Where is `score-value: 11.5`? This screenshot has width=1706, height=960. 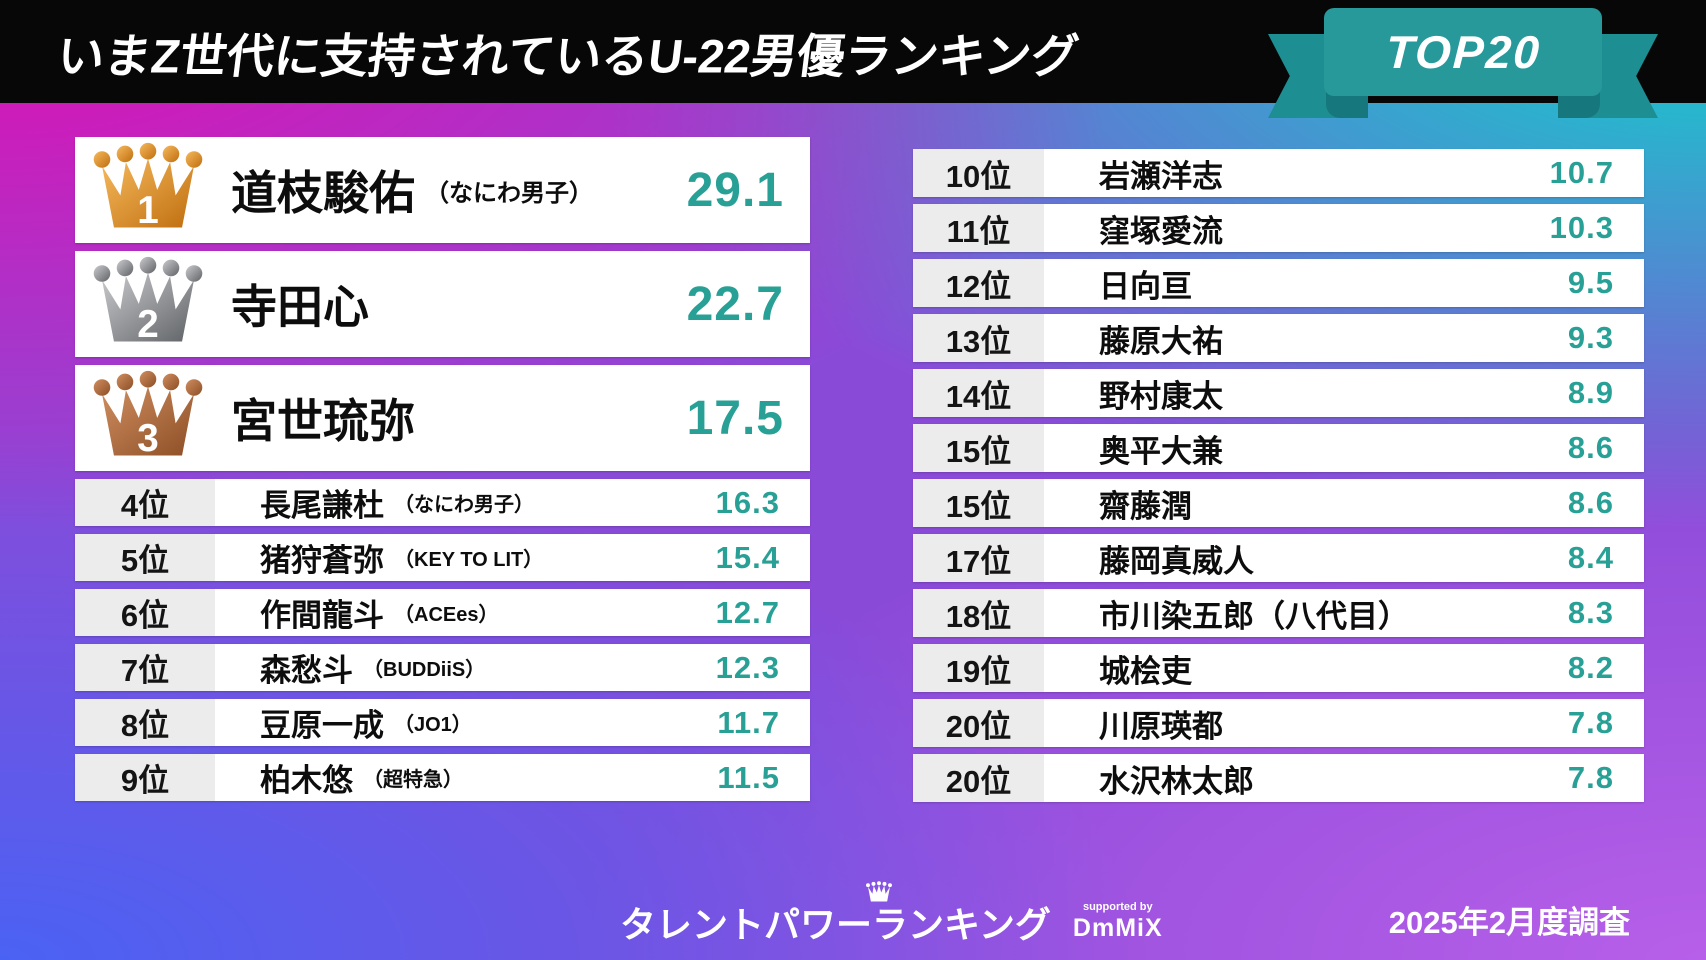
score-value: 11.5 is located at coordinates (748, 777).